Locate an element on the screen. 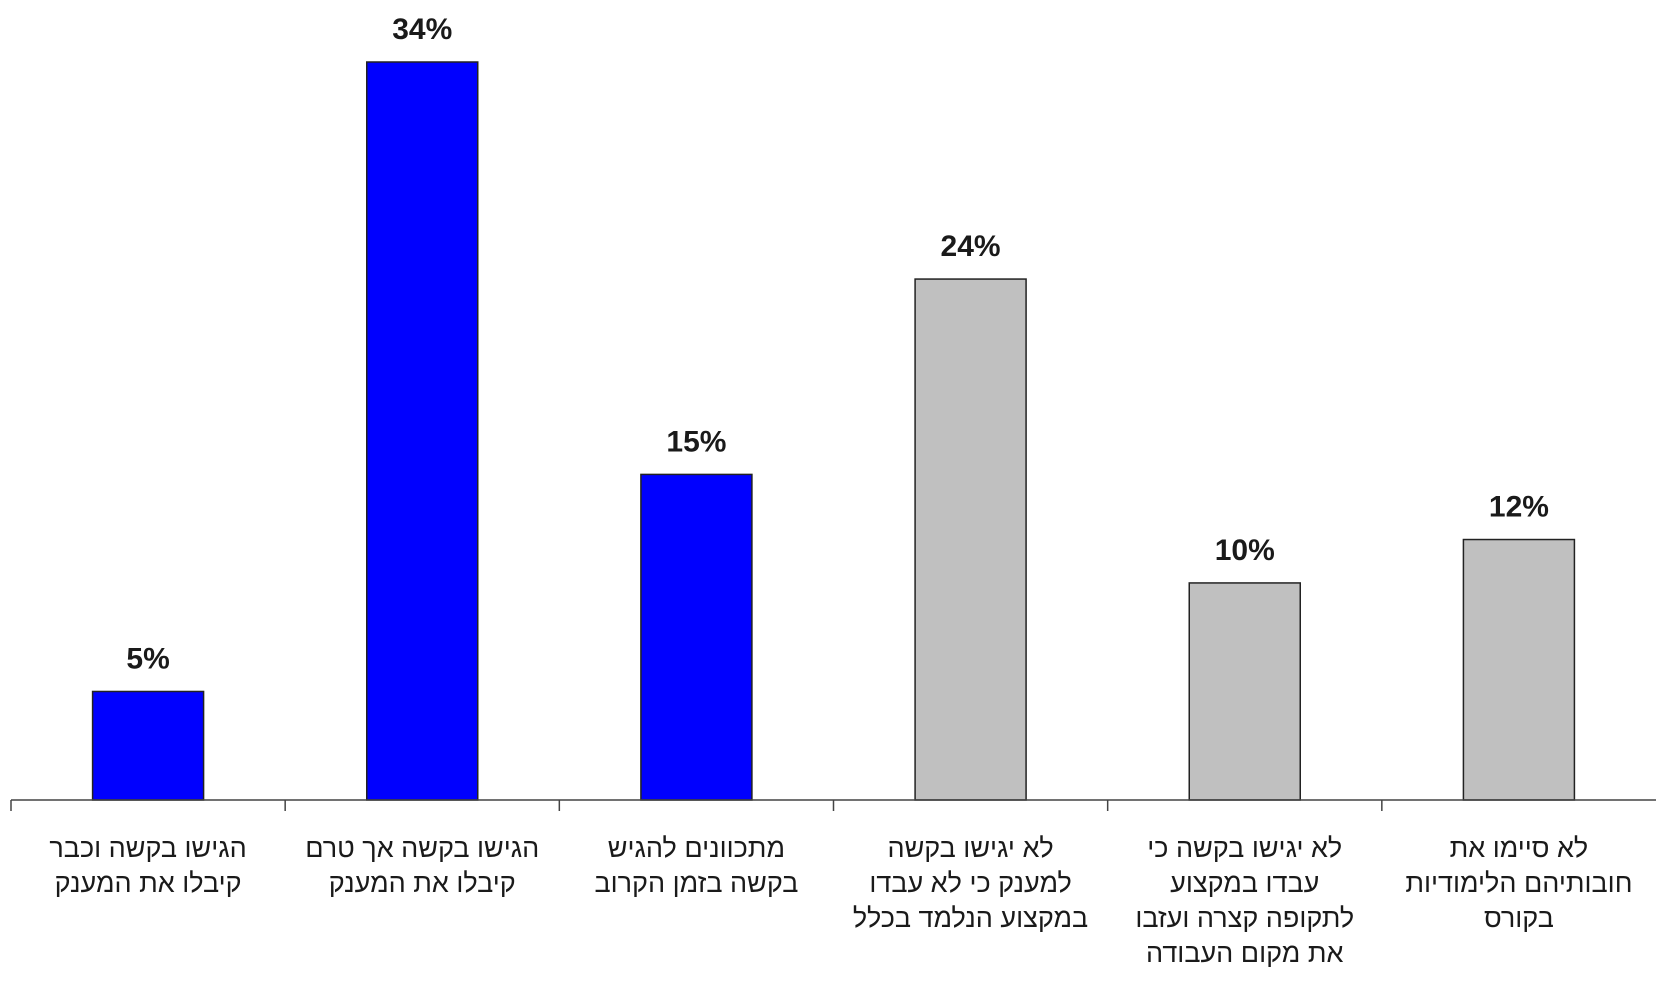 The image size is (1656, 983). x-axis is located at coordinates (833, 805).